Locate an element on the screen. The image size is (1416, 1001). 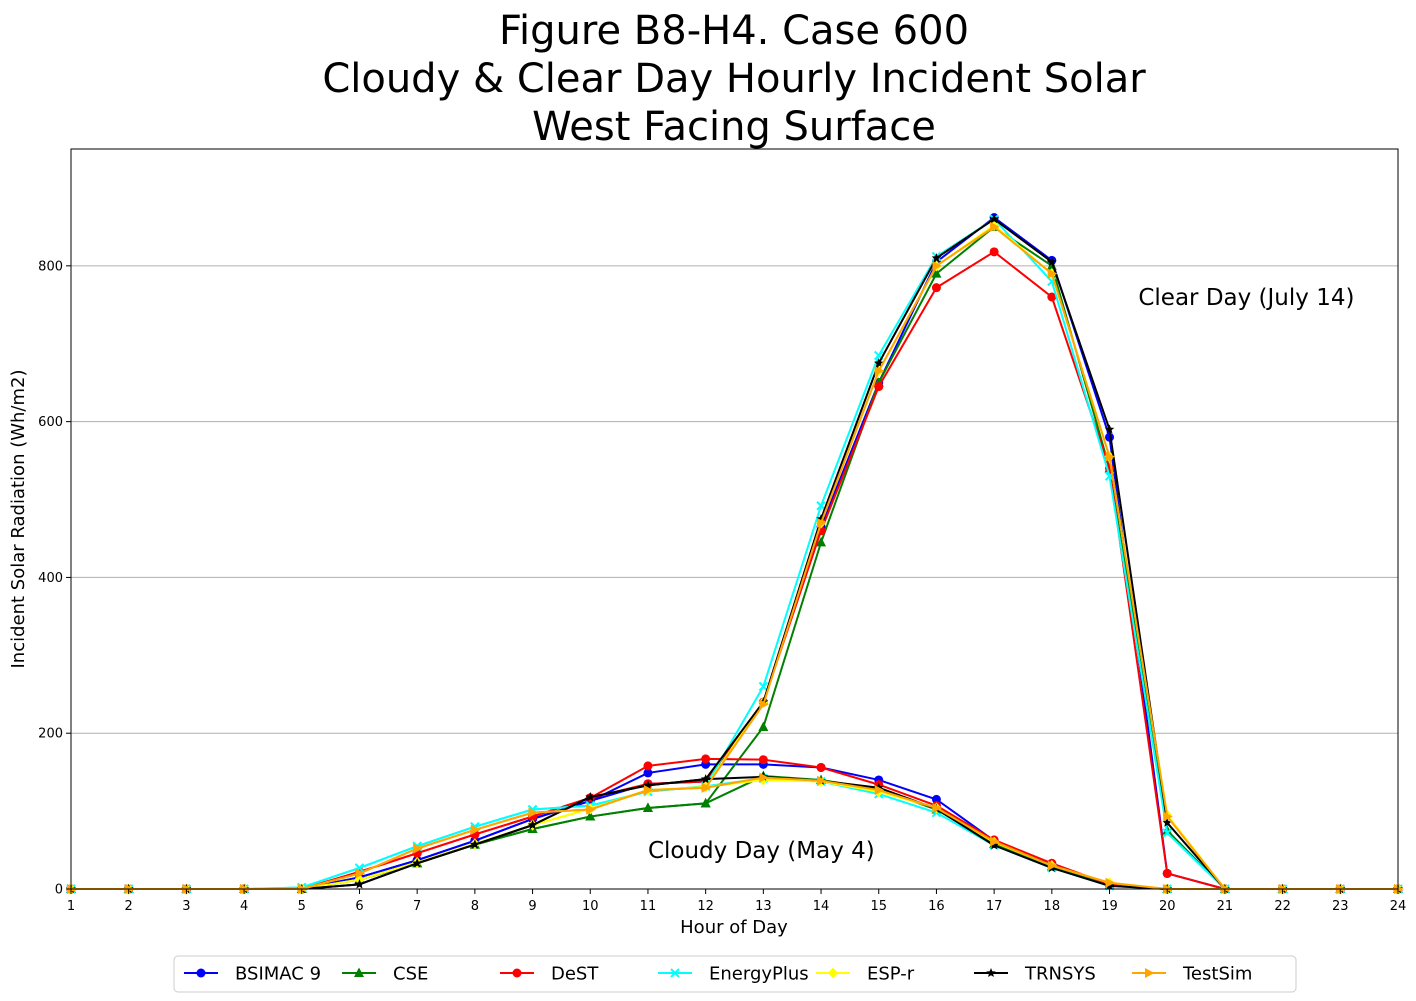
x-tick-label: 6 is located at coordinates (359, 906).